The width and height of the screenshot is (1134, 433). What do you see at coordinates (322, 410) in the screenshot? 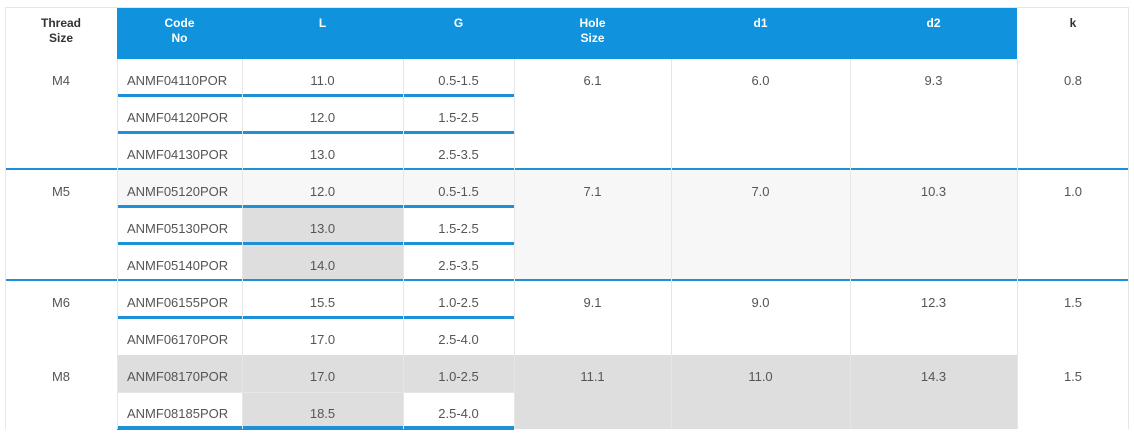
I see `l-cell: 18.5` at bounding box center [322, 410].